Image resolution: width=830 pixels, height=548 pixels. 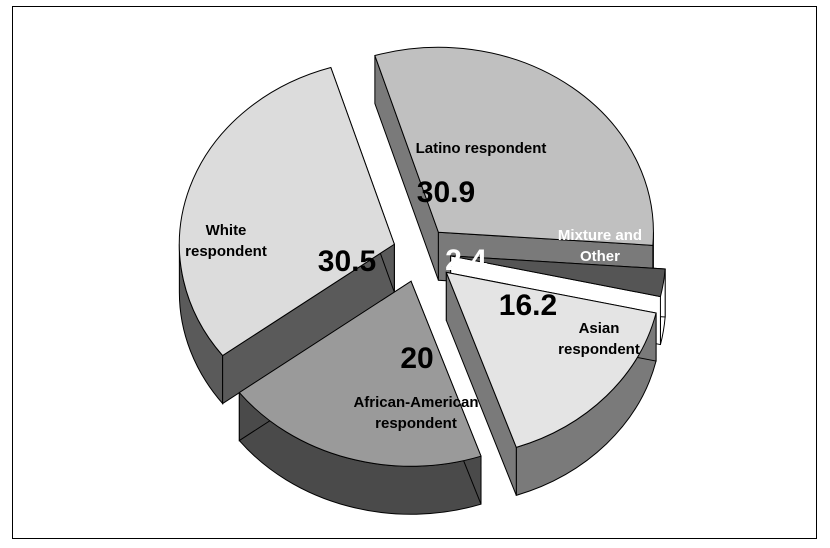 I want to click on slice-label-asian-respondent: Asian respondent, so click(x=599, y=339).